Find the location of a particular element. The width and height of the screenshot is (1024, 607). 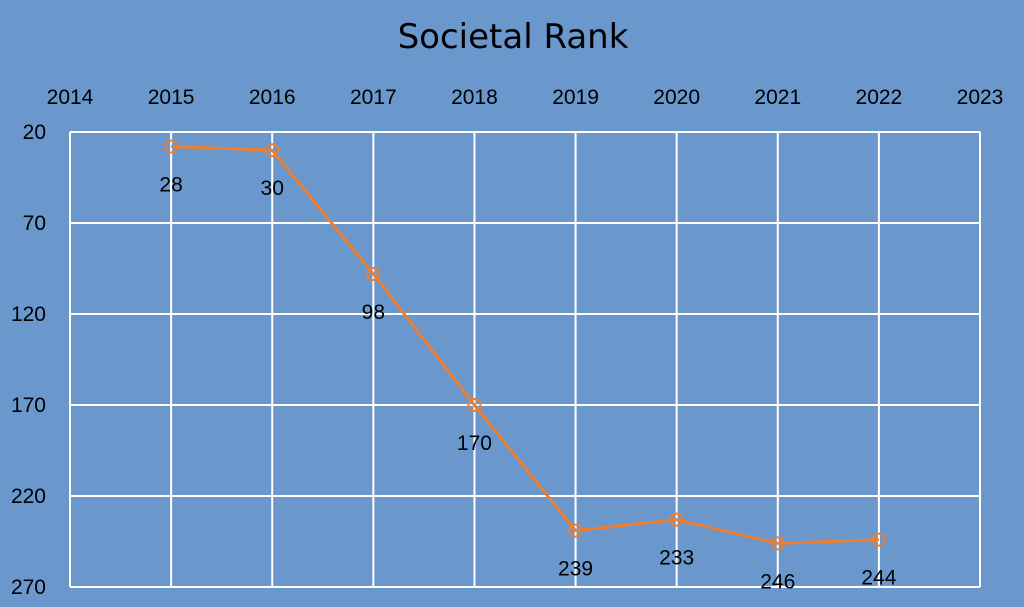

x-tick-label: 2014 is located at coordinates (70, 97).